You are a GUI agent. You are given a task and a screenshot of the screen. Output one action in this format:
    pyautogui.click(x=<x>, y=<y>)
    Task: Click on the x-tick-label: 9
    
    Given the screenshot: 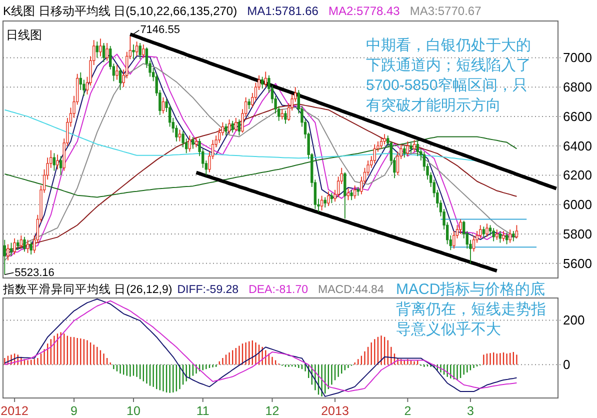 What is the action you would take?
    pyautogui.click(x=74, y=411)
    